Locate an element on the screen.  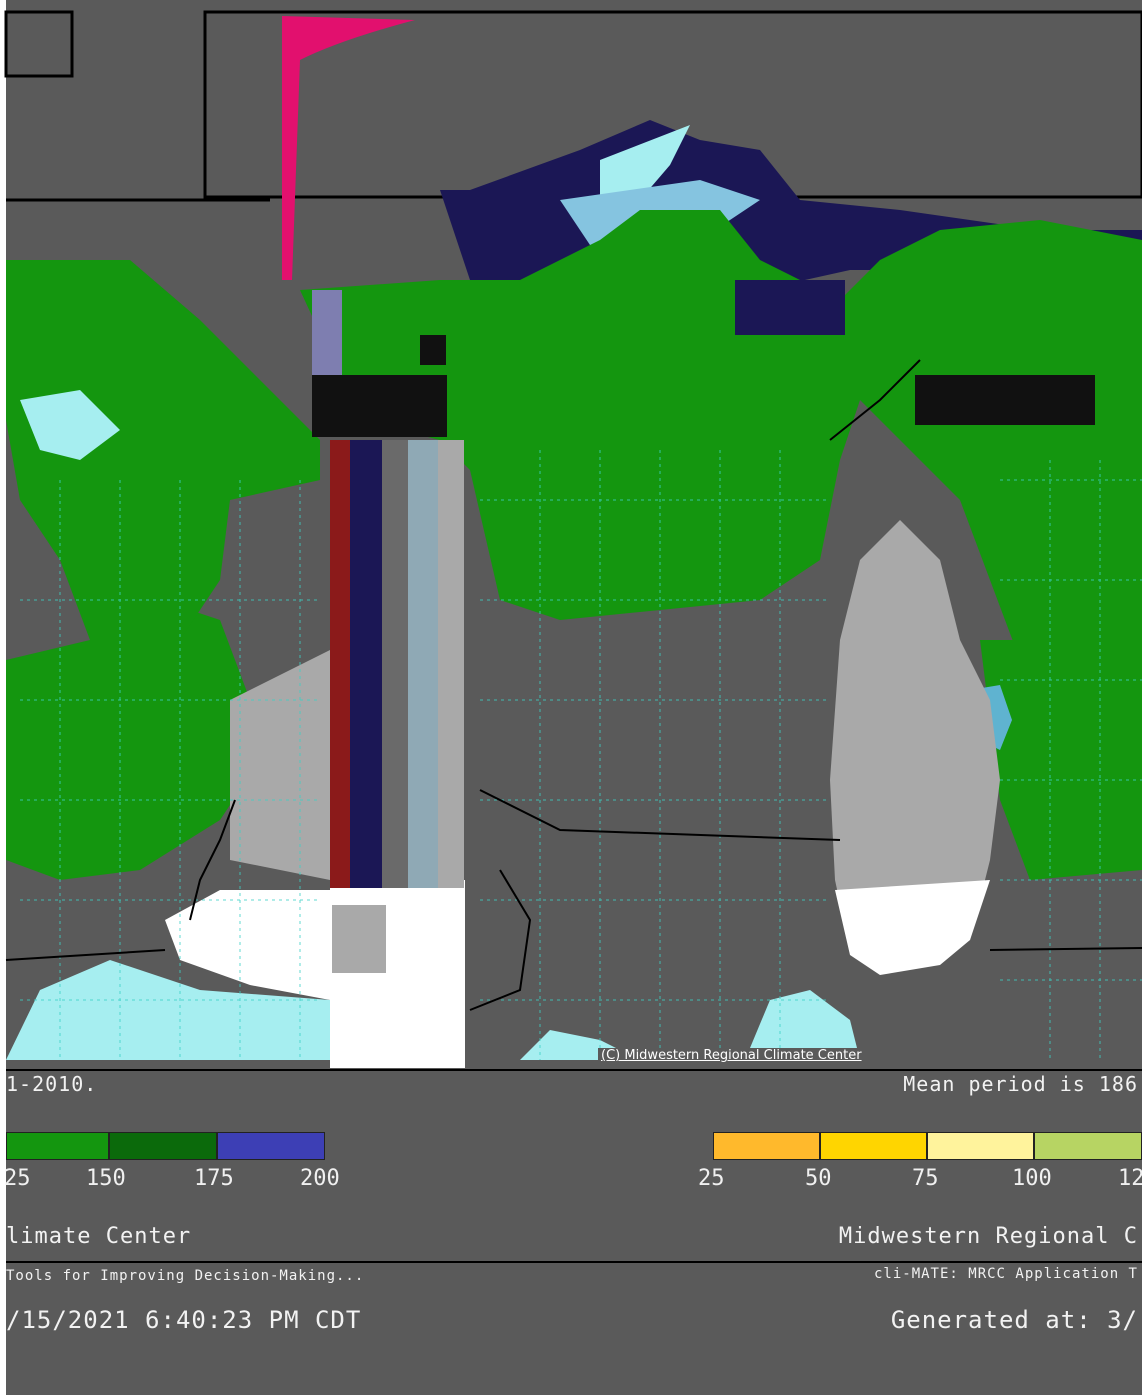
lake-michigan is located at coordinates (915, 745).